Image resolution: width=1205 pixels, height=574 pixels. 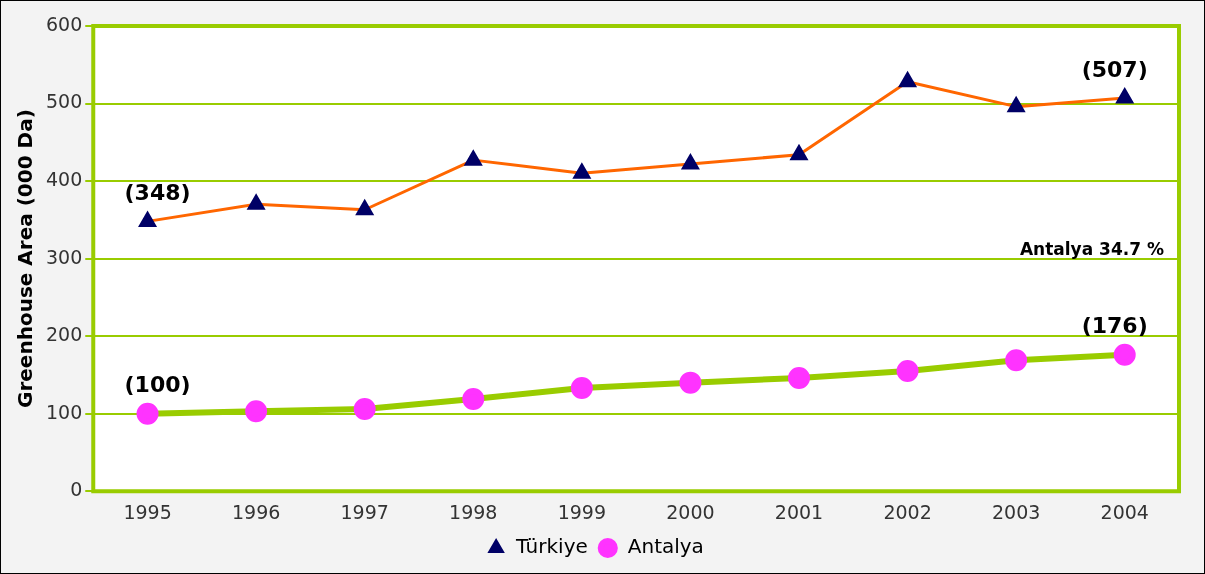 I want to click on legend-label: Antalya, so click(x=665, y=546).